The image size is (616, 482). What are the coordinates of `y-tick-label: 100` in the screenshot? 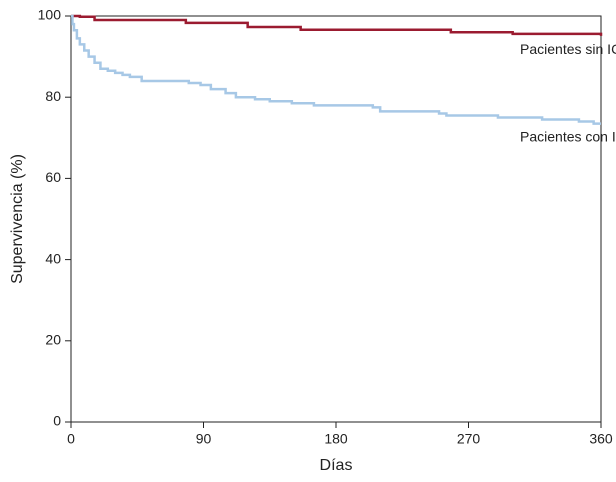 It's located at (50, 15).